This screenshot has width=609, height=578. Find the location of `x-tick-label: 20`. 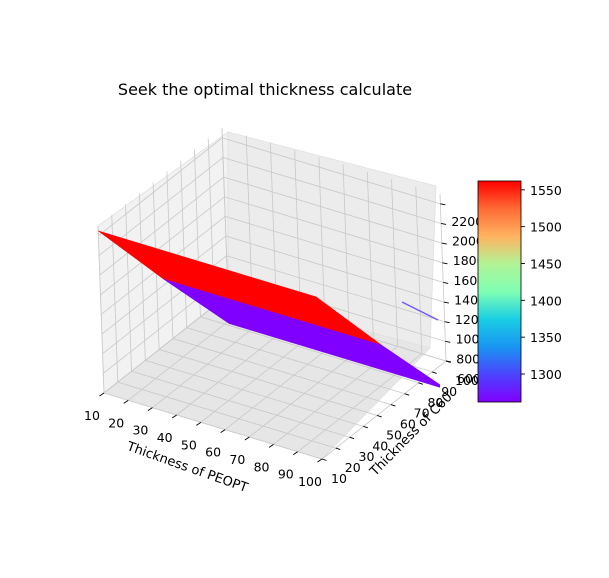

x-tick-label: 20 is located at coordinates (116, 422).